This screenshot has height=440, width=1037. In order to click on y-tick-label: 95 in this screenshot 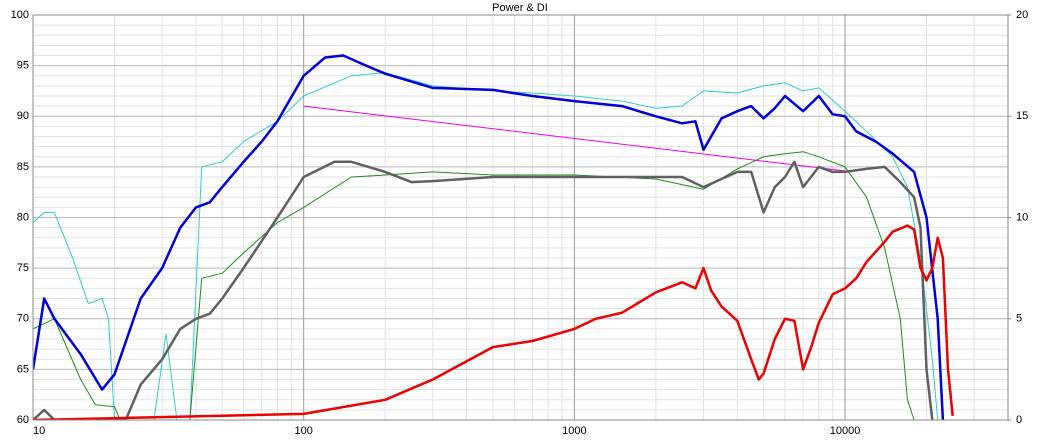, I will do `click(23, 66)`.